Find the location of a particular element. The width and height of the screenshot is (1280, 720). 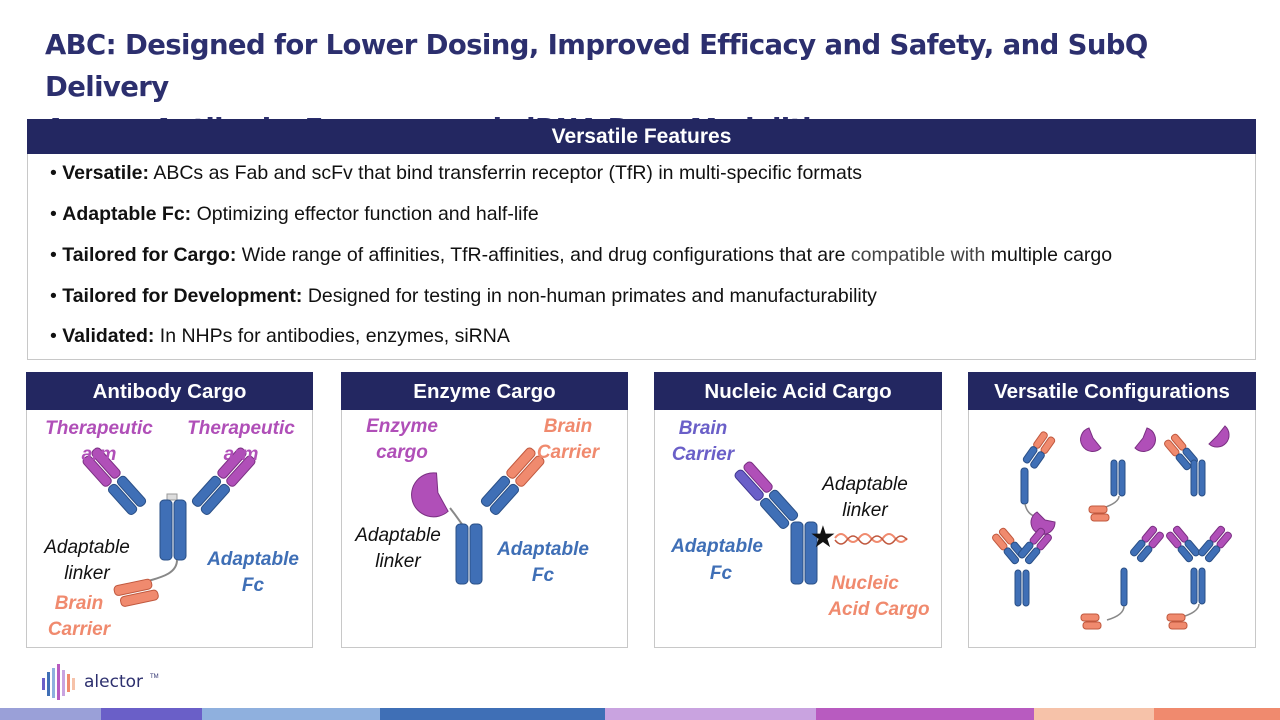

fc-label-l2: Fc is located at coordinates (253, 585).